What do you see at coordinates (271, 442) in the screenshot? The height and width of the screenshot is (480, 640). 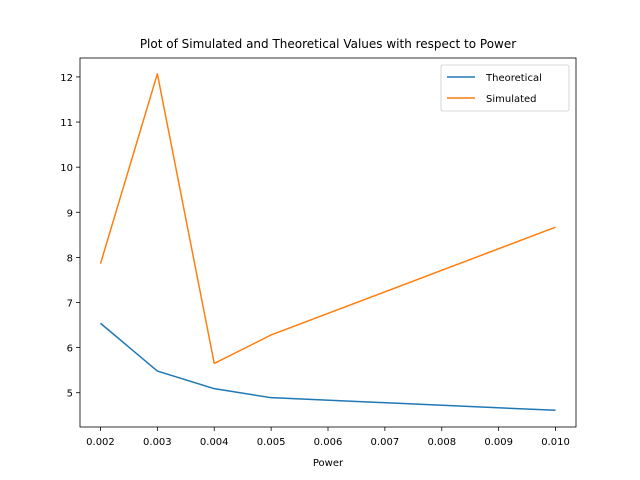 I see `x-tick-label: 0.005` at bounding box center [271, 442].